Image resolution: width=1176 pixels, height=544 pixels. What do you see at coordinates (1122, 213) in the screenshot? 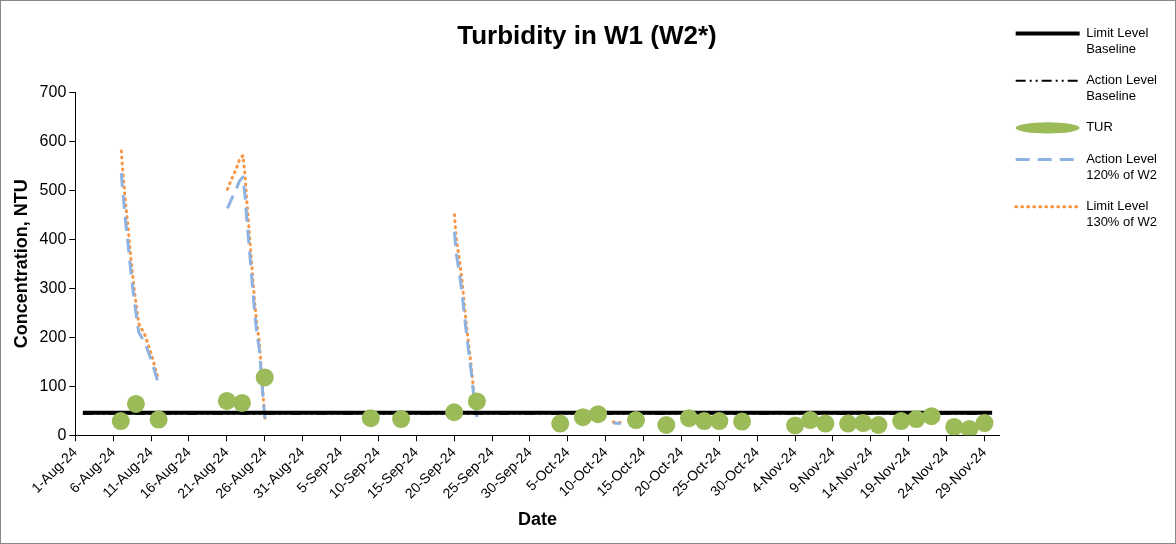
I see `legend-label: Limit Level 130% of W2` at bounding box center [1122, 213].